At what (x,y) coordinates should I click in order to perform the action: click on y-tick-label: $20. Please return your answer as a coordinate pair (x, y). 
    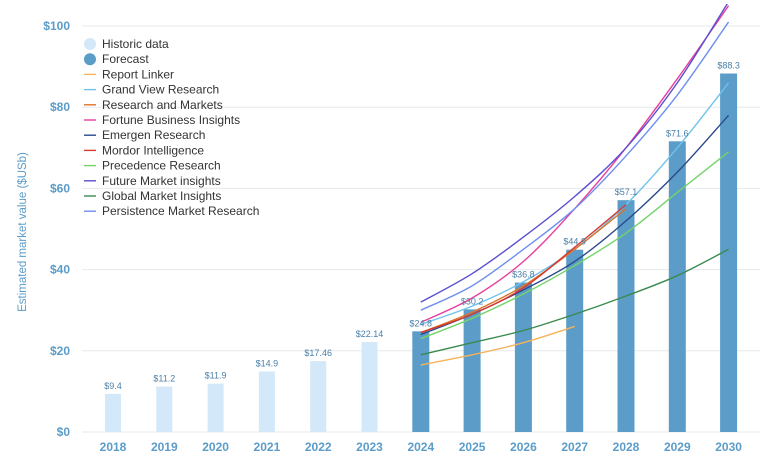
    Looking at the image, I should click on (60, 351).